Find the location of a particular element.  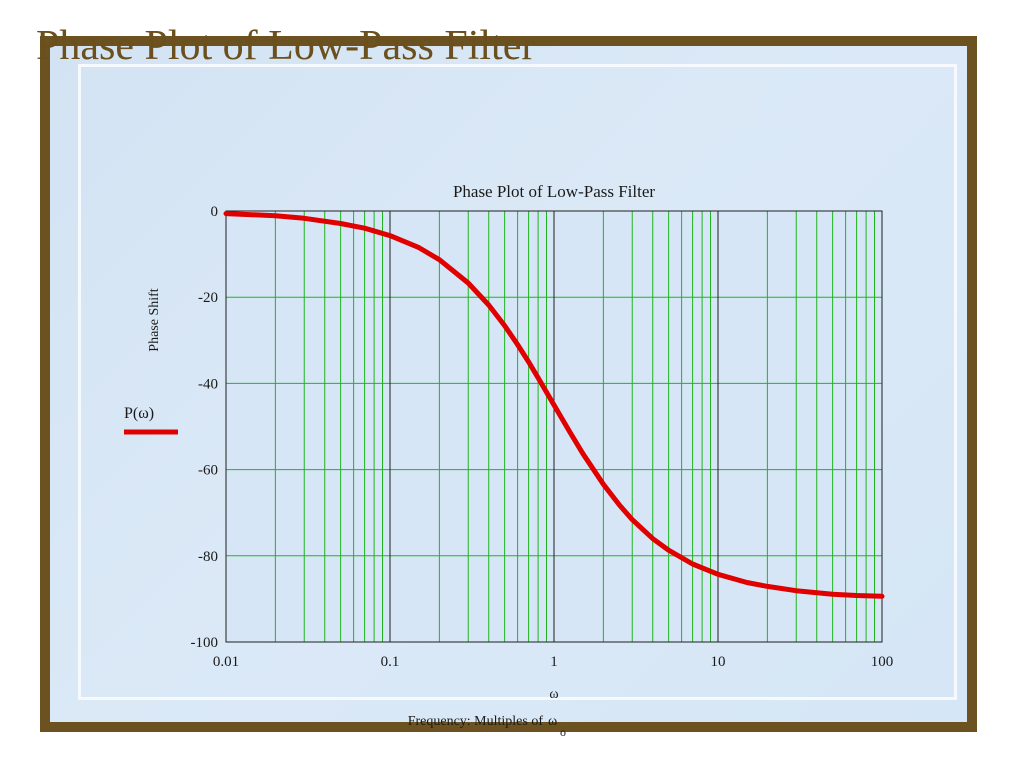

x-axis-unit-subscript: o is located at coordinates (563, 732).